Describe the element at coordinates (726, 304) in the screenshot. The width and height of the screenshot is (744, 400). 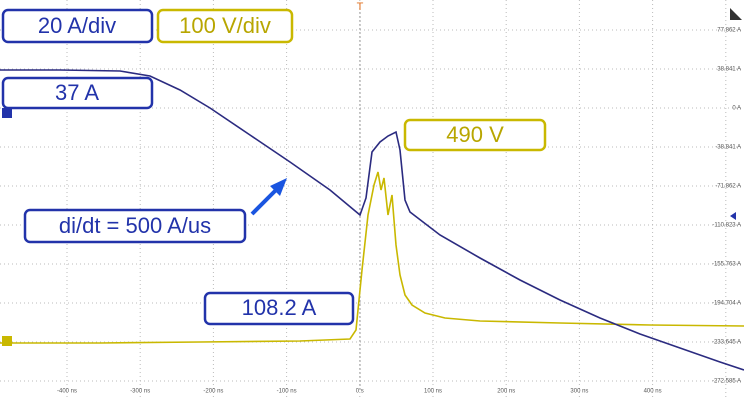
I see `right-axis-label: -194.704 A` at that location.